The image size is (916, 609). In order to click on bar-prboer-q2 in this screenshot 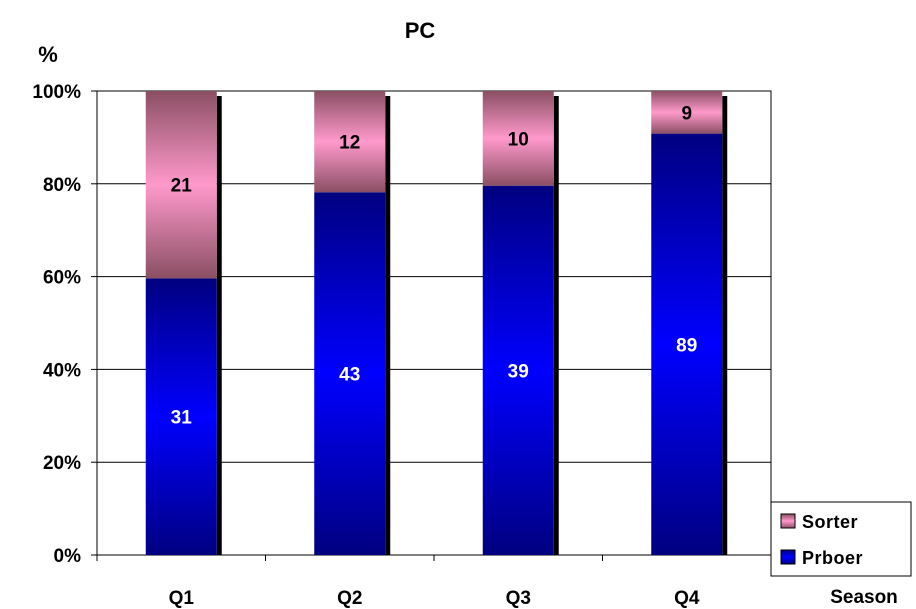, I will do `click(350, 373)`.